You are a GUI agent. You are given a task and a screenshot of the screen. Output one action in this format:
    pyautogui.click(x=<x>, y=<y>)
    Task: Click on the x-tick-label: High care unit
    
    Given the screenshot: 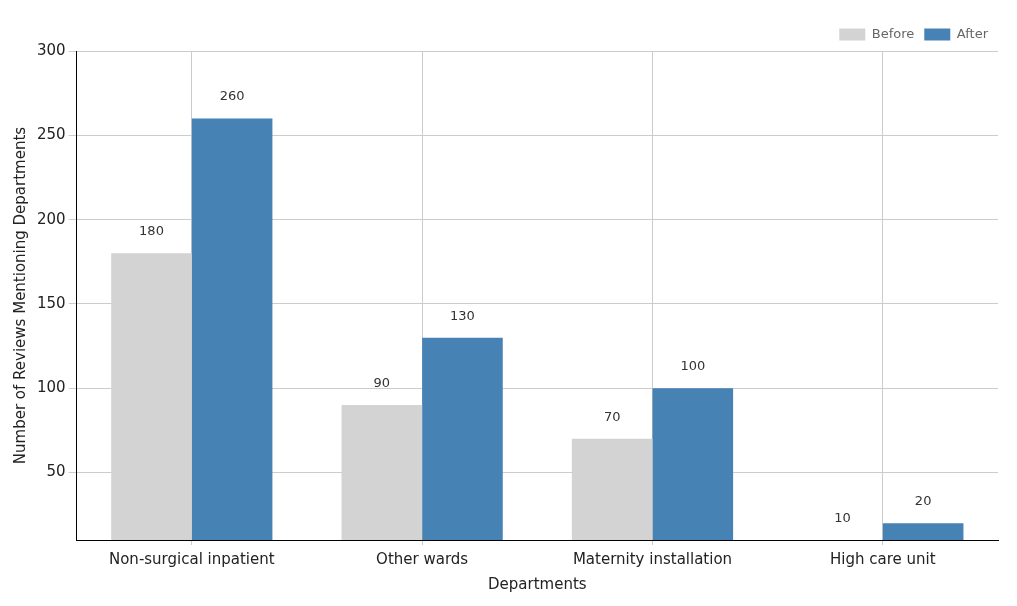 What is the action you would take?
    pyautogui.click(x=883, y=558)
    